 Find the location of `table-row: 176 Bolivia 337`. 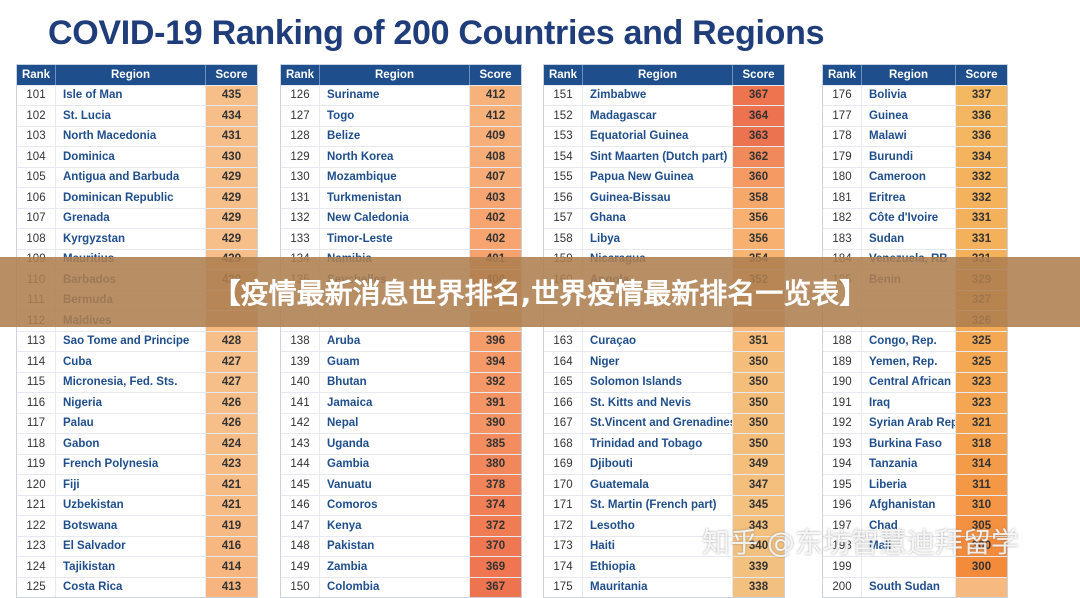

table-row: 176 Bolivia 337 is located at coordinates (915, 94).